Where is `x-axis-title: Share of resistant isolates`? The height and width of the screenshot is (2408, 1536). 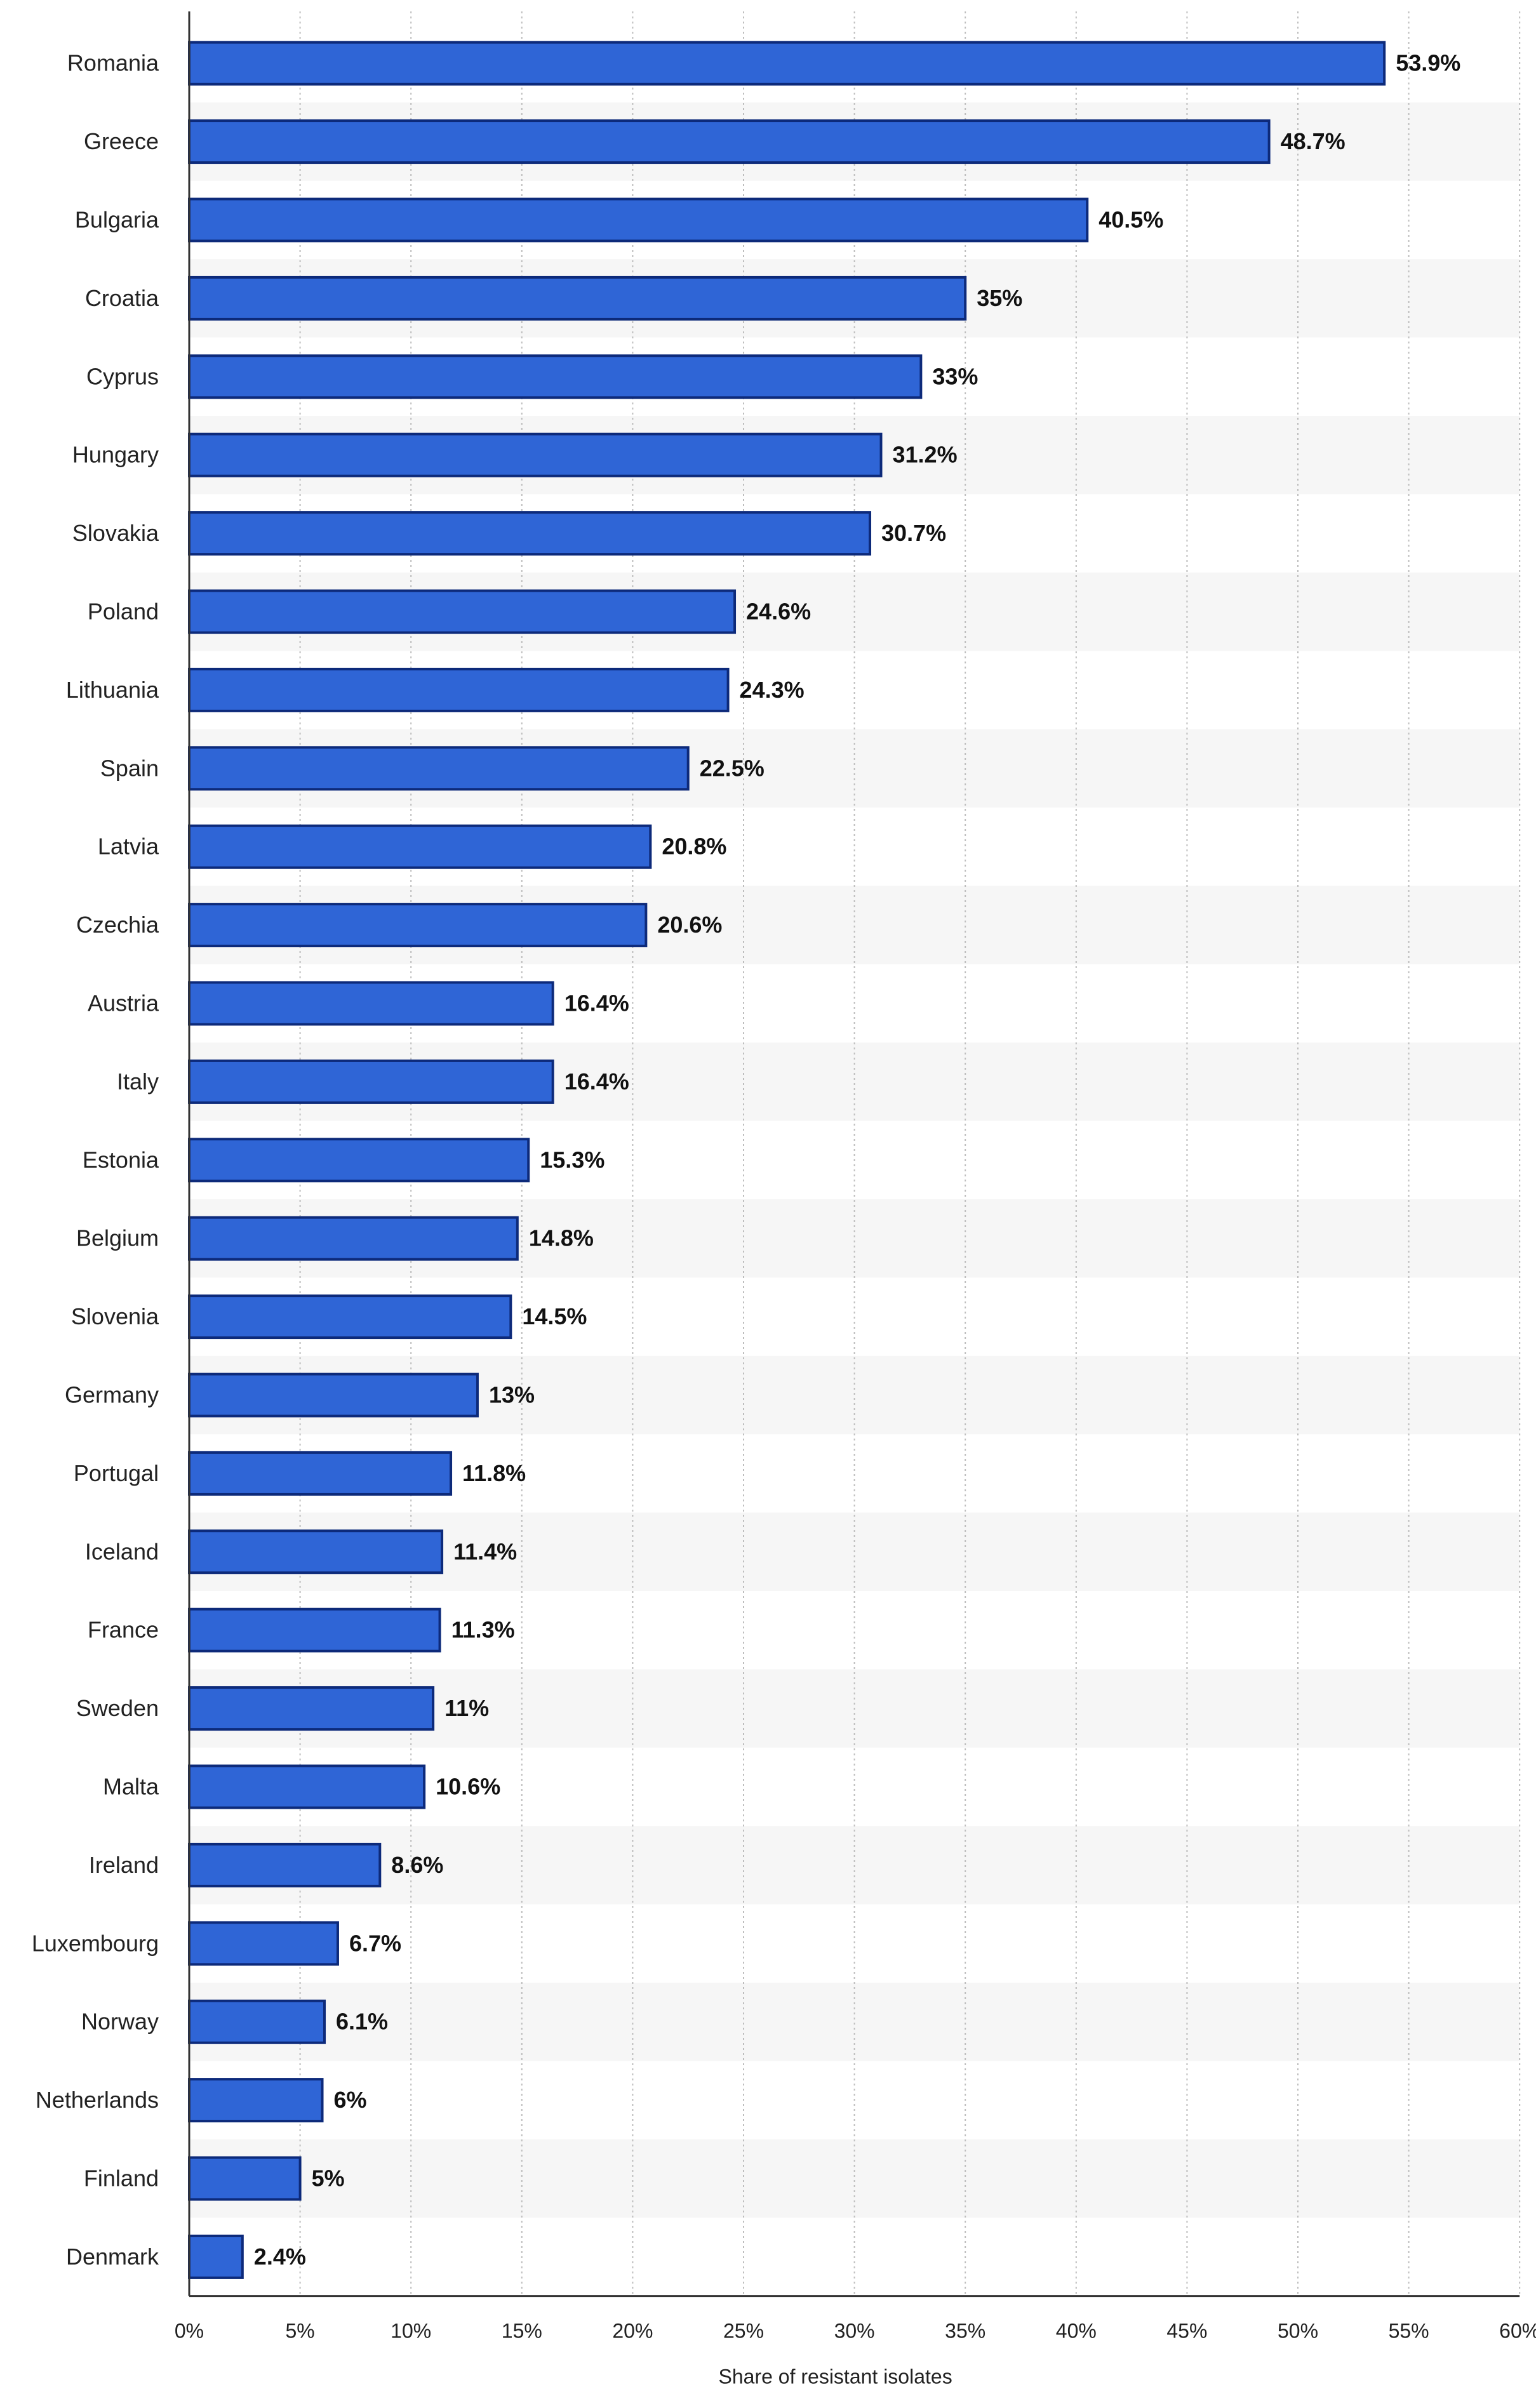 x-axis-title: Share of resistant isolates is located at coordinates (835, 2376).